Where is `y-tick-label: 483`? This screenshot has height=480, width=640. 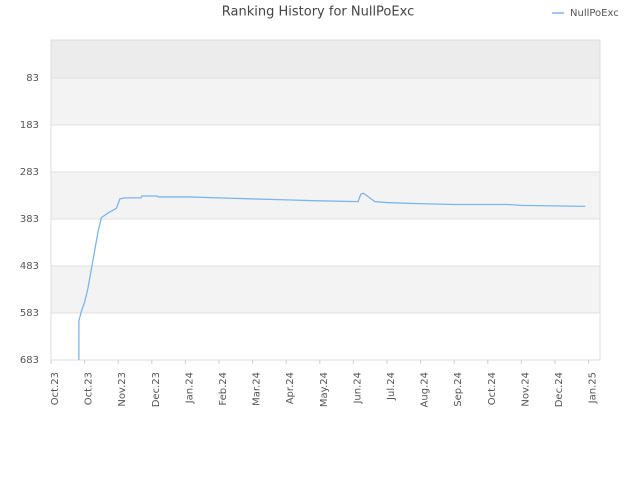 y-tick-label: 483 is located at coordinates (29, 266).